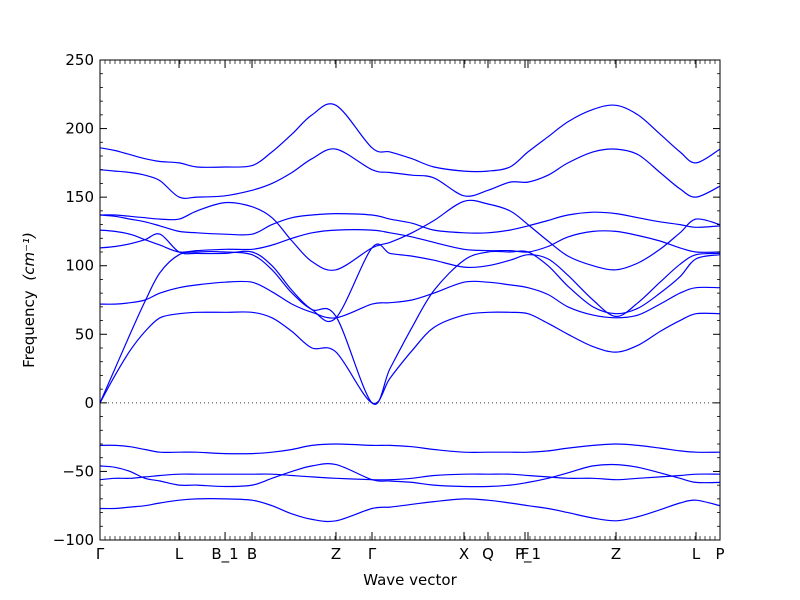 The height and width of the screenshot is (600, 800). Describe the element at coordinates (78, 471) in the screenshot. I see `y-tick-label: −50` at that location.